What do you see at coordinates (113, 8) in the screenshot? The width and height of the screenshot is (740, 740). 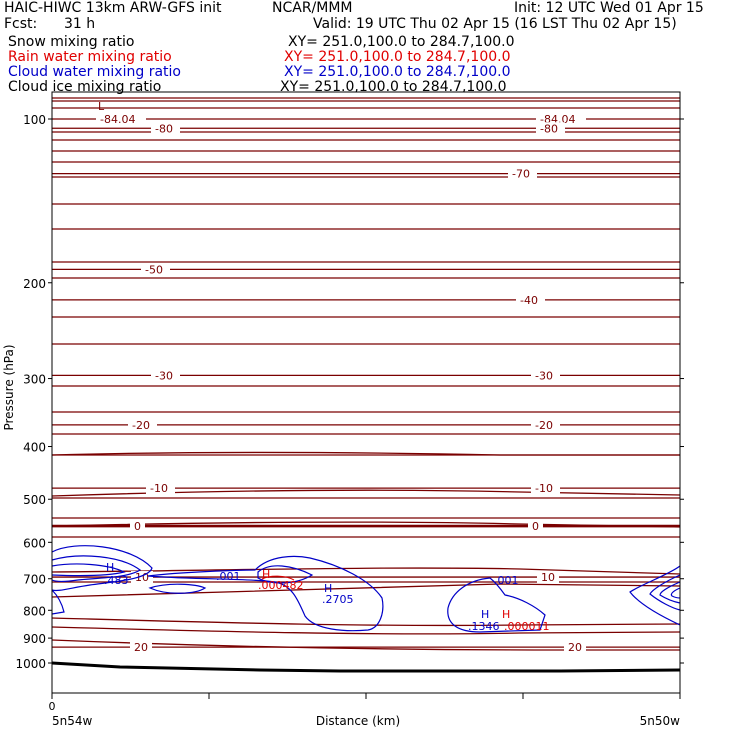 I see `model-title: HAIC-HIWC 13km ARW-GFS init` at bounding box center [113, 8].